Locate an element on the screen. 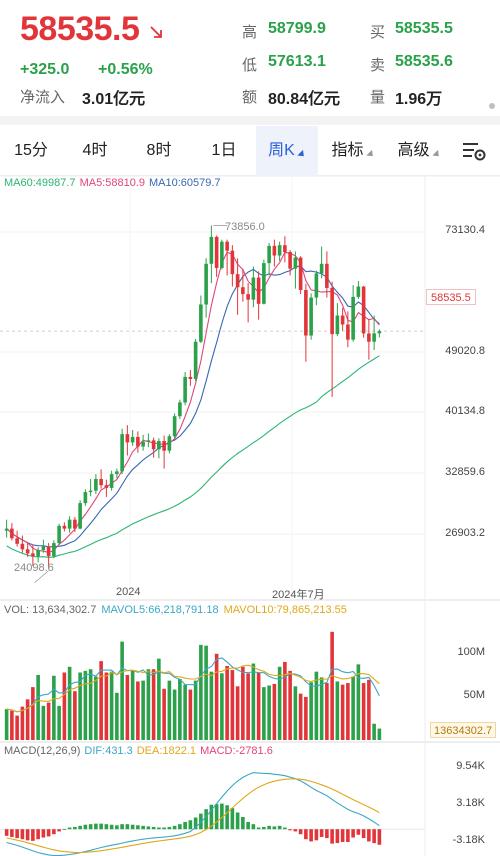 The width and height of the screenshot is (500, 856). tab-label: 15分 is located at coordinates (31, 150).